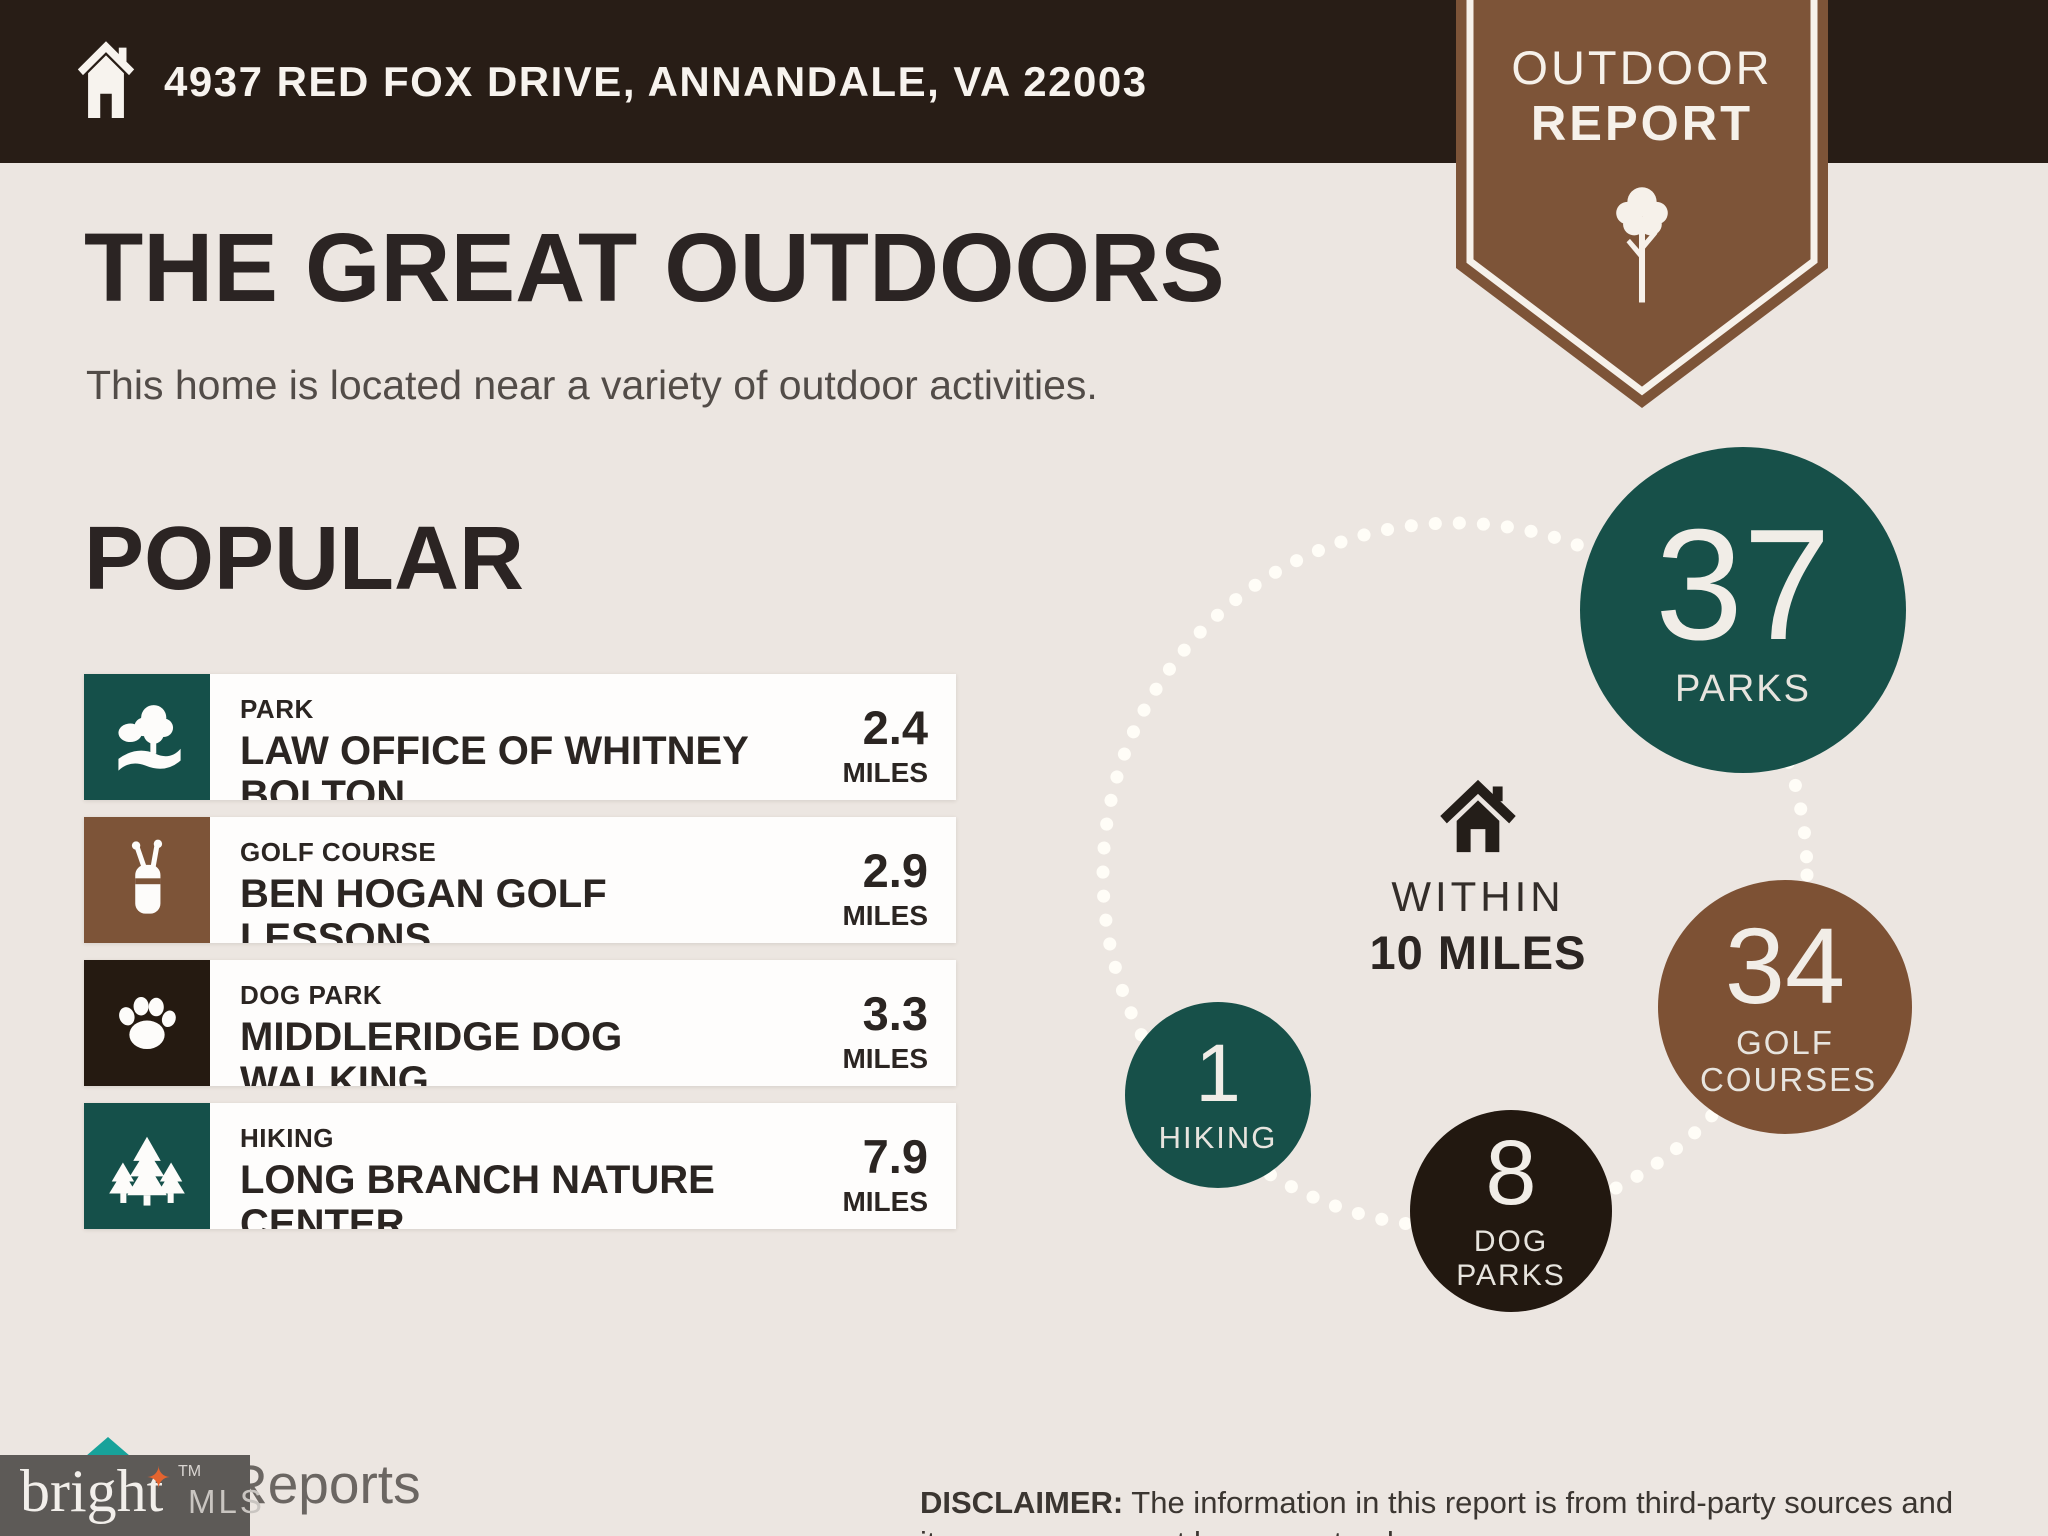 Image resolution: width=2048 pixels, height=1536 pixels. What do you see at coordinates (1785, 965) in the screenshot?
I see `golf-courses-count: 34` at bounding box center [1785, 965].